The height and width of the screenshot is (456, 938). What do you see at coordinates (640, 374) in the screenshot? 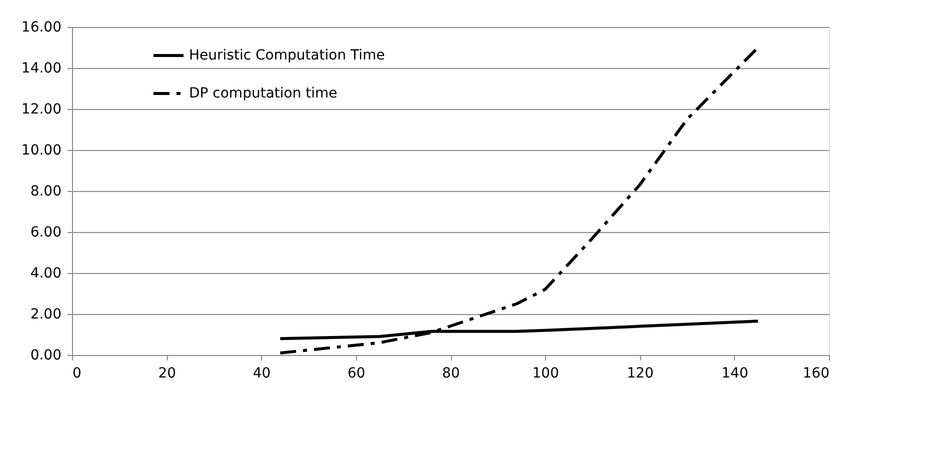
I see `x-tick-label: 120` at bounding box center [640, 374].